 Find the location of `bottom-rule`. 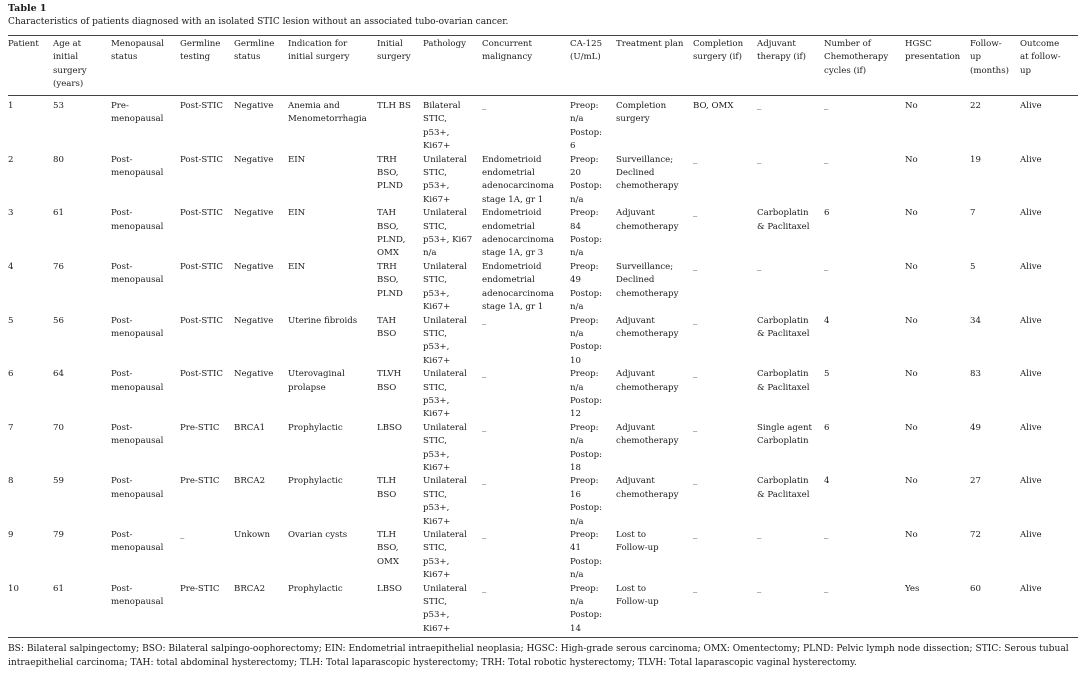

bottom-rule is located at coordinates (543, 637).